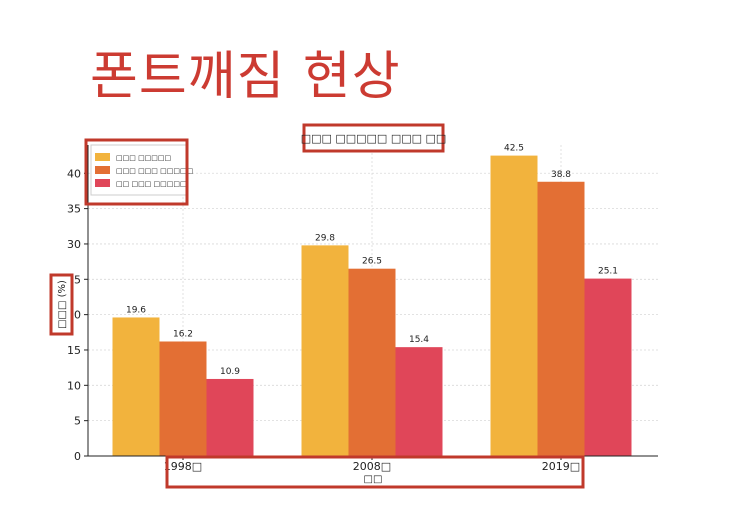 This screenshot has width=729, height=526. I want to click on x-axis-title: □□, so click(373, 479).